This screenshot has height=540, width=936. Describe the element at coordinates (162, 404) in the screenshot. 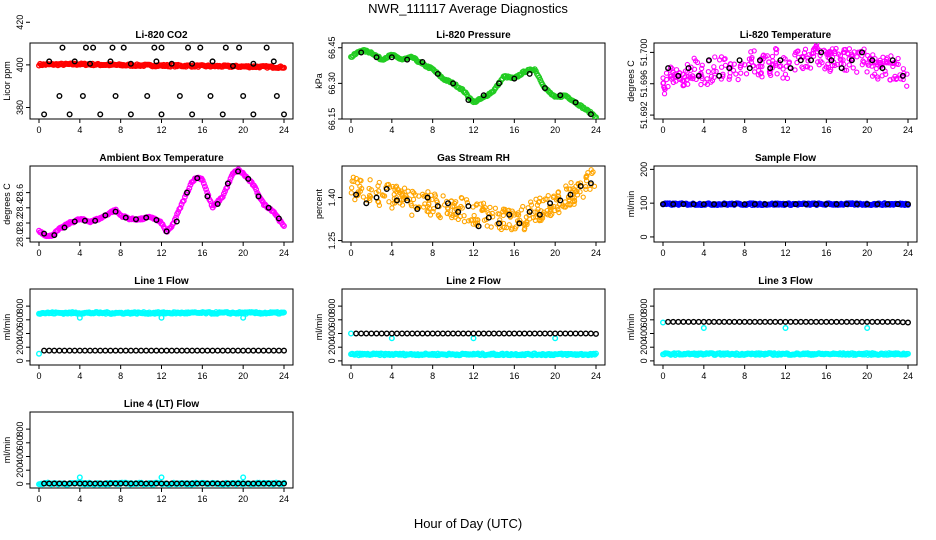

I see `panel-title: Line 4 (LT) Flow` at that location.